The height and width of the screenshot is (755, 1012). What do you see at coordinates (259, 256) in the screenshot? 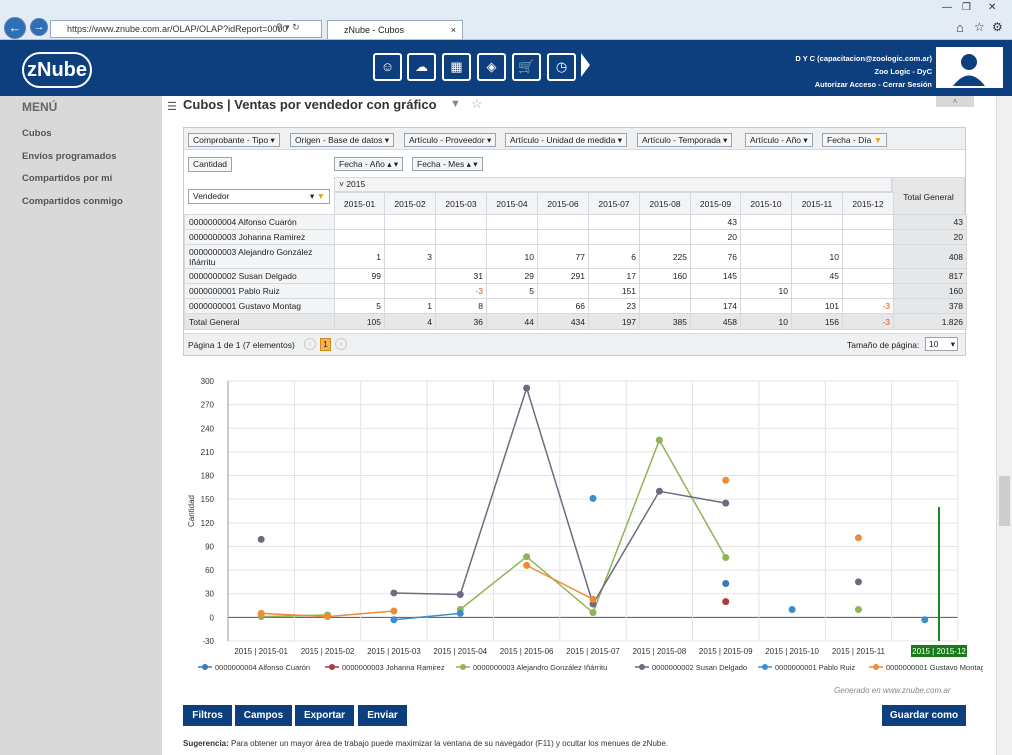
I see `row-header: 0000000003 Alejandro González Iñárritu` at bounding box center [259, 256].